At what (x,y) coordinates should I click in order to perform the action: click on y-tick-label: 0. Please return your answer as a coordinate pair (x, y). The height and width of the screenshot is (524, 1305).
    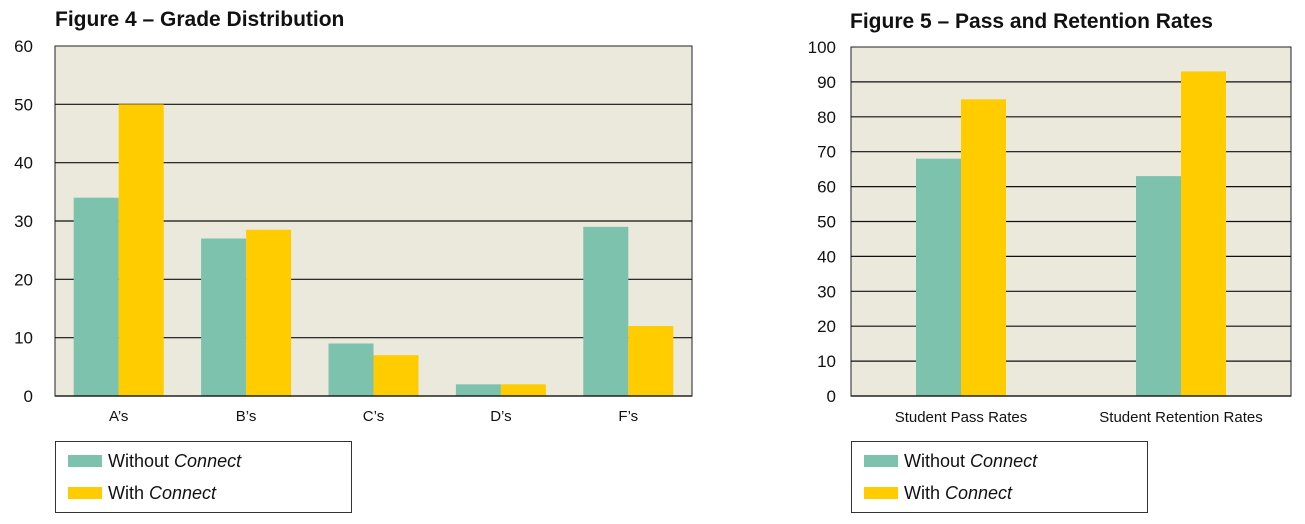
    Looking at the image, I should click on (28, 396).